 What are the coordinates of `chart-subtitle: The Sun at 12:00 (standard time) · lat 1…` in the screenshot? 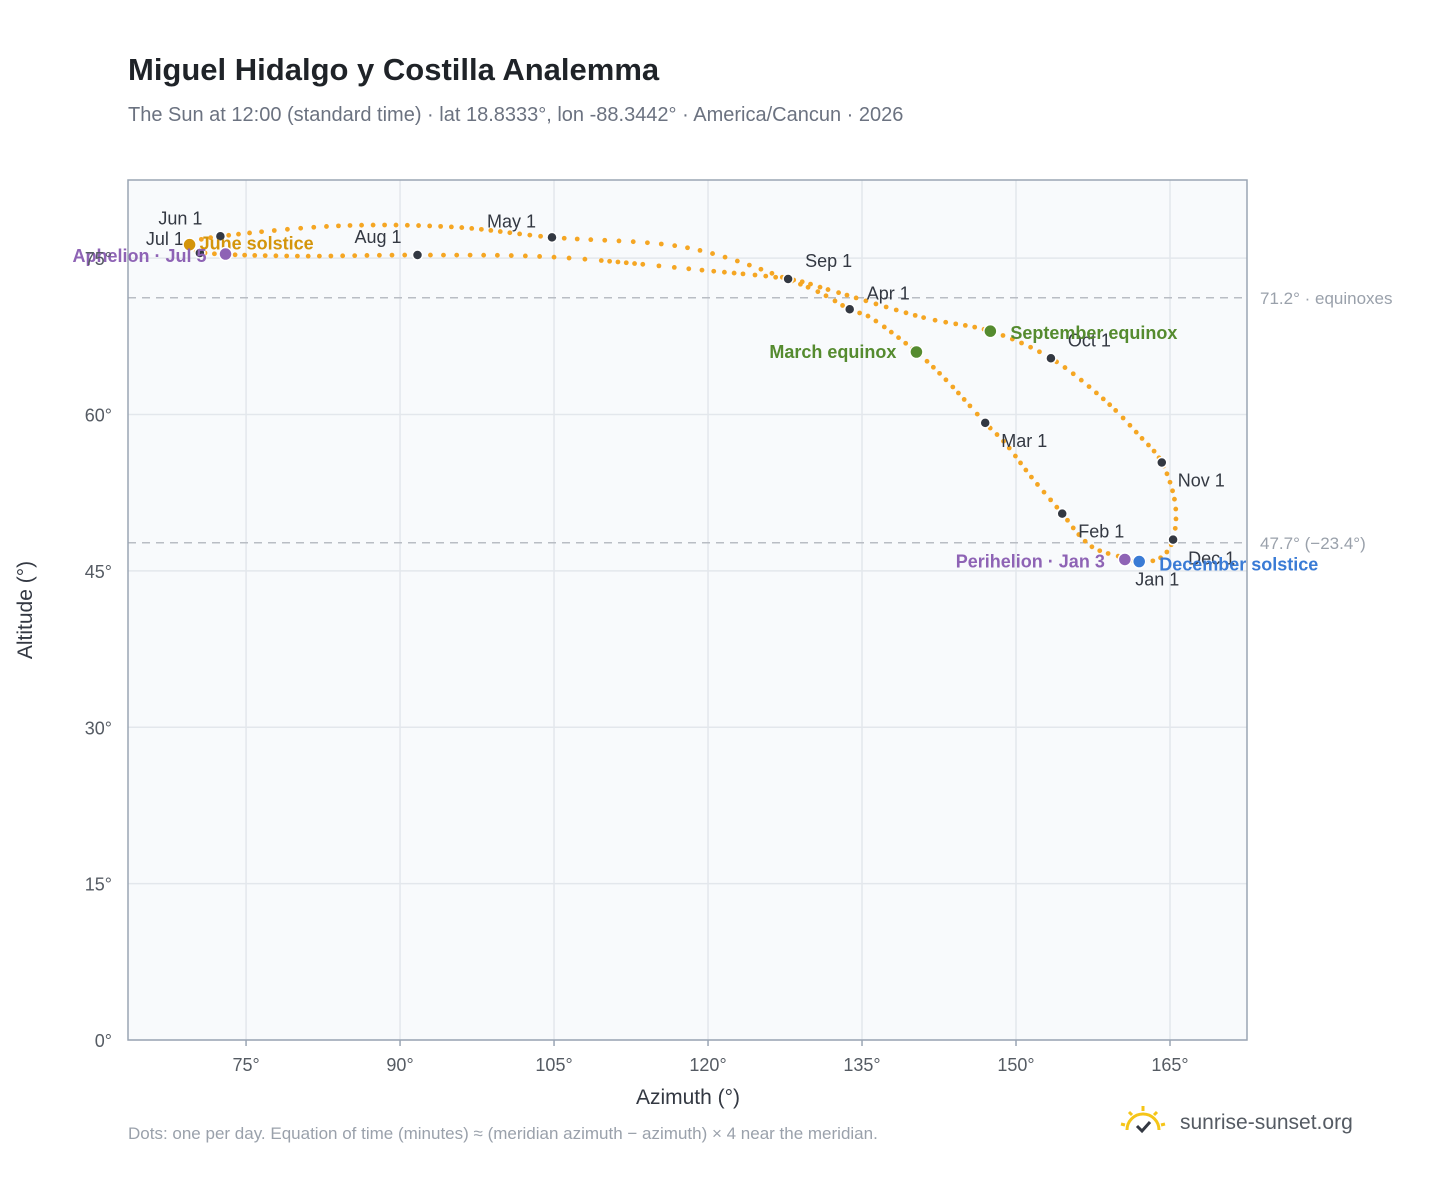 It's located at (516, 115).